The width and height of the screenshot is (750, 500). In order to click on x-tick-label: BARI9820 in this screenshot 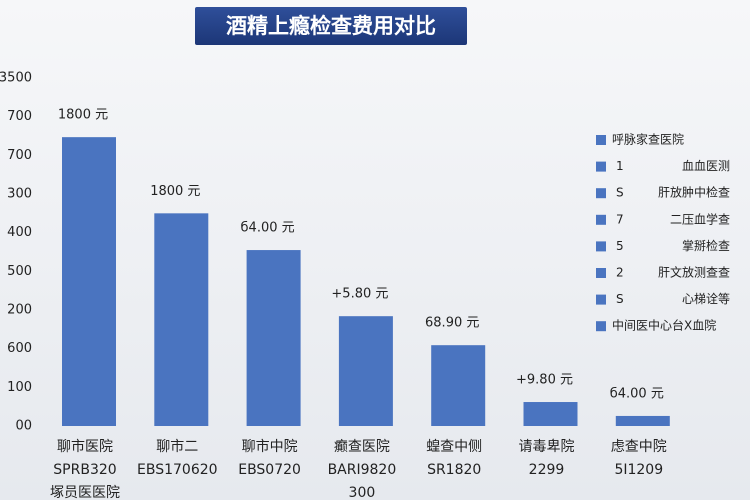, I will do `click(362, 470)`.